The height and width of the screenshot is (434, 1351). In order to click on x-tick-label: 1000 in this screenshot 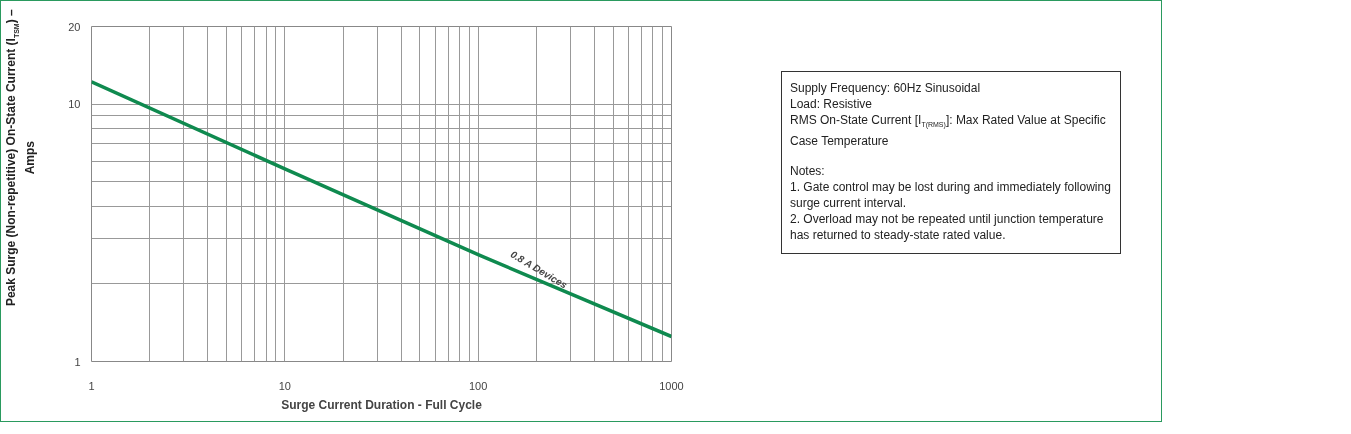, I will do `click(671, 385)`.